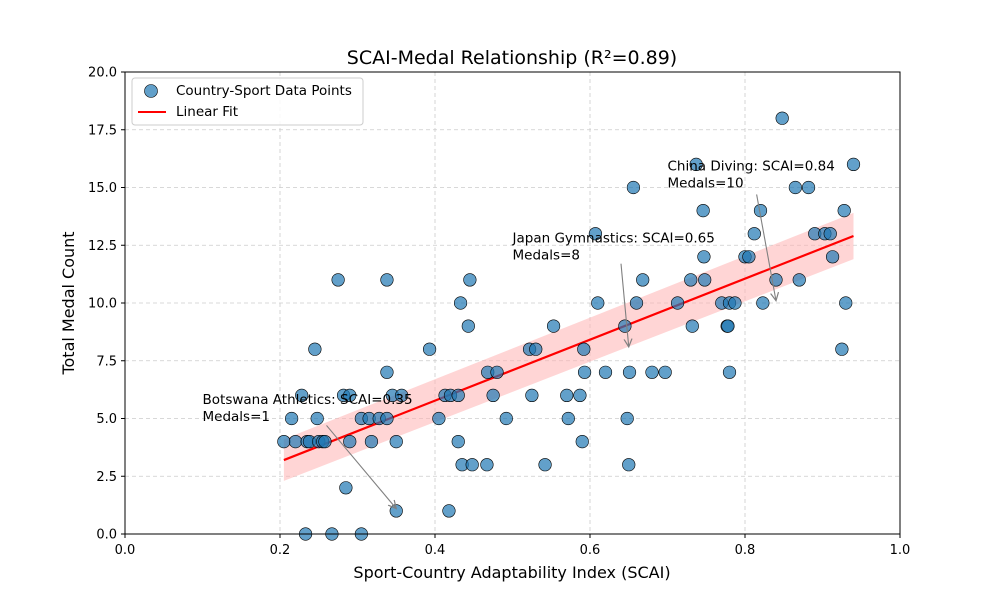 The width and height of the screenshot is (1000, 600). I want to click on y-tick-label: 5.0, so click(106, 419).